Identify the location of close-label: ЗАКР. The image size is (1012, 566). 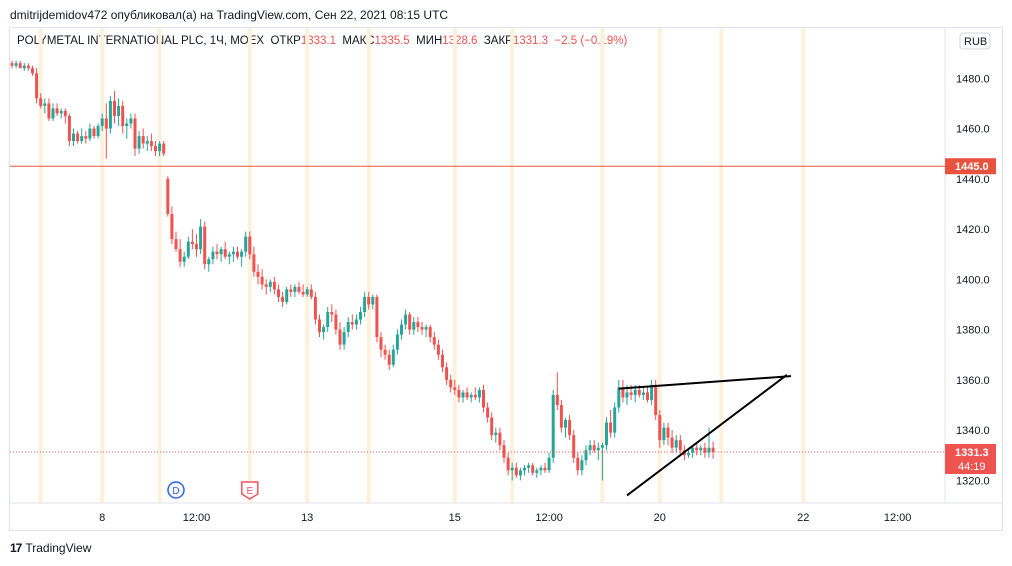
(498, 41).